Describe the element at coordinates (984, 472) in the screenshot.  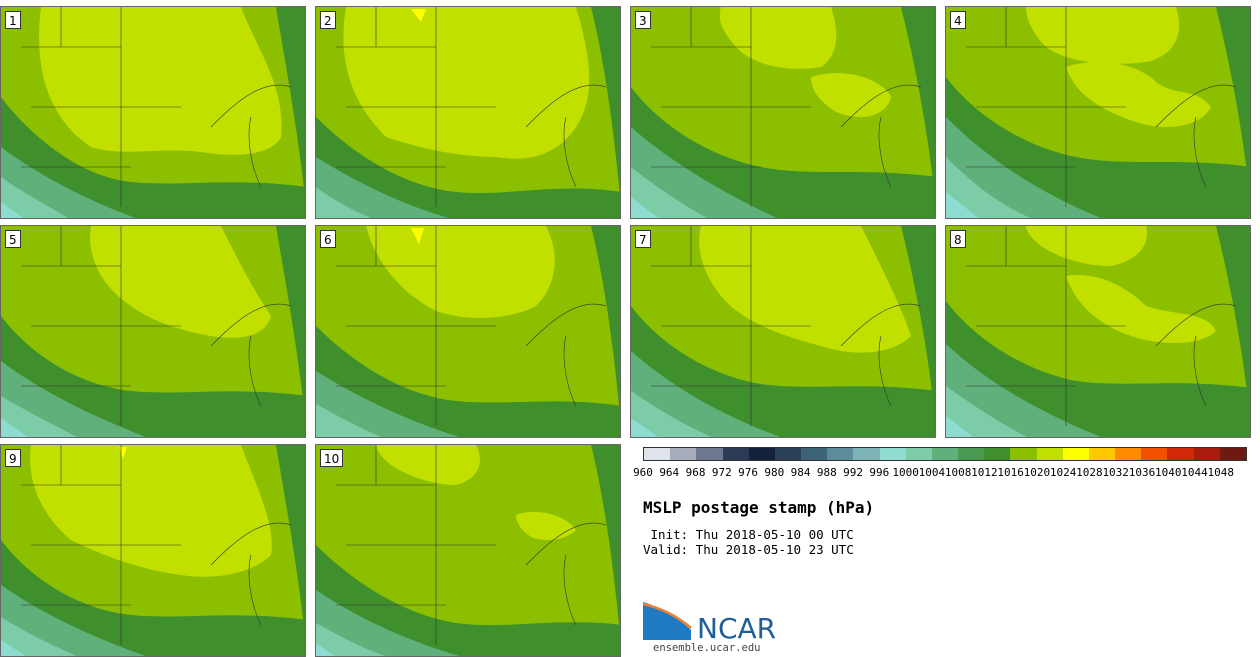
I see `colorbar-tick-label: 1012` at that location.